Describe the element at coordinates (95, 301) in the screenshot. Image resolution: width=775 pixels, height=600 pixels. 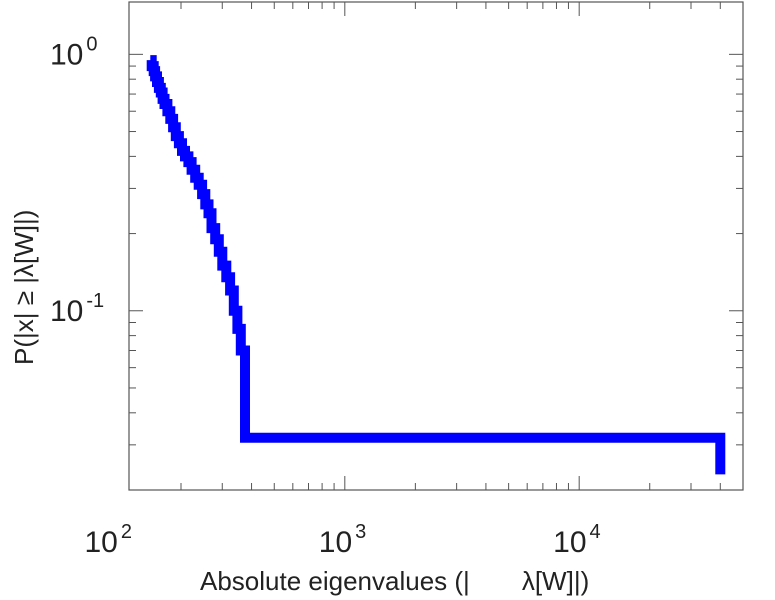
I see `y-tick-exp: -1` at that location.